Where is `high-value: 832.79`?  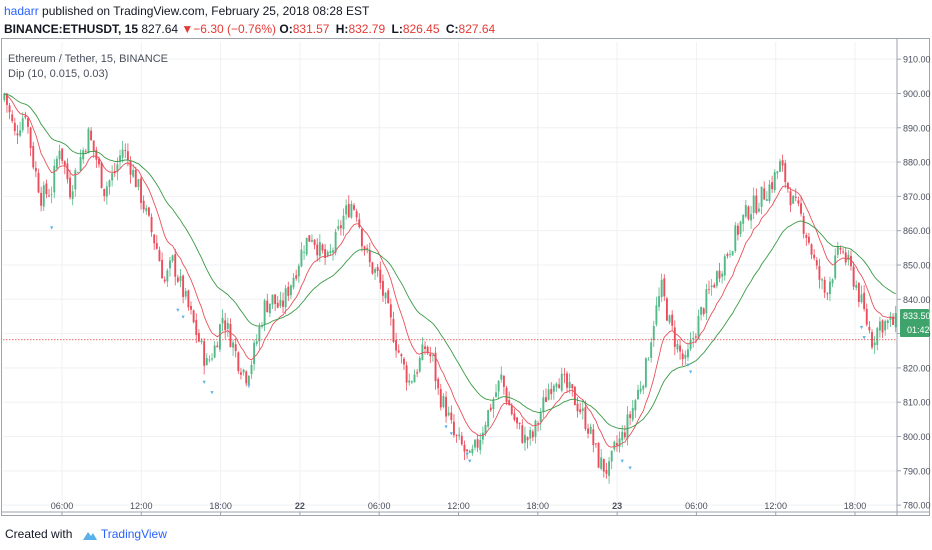
high-value: 832.79 is located at coordinates (367, 29).